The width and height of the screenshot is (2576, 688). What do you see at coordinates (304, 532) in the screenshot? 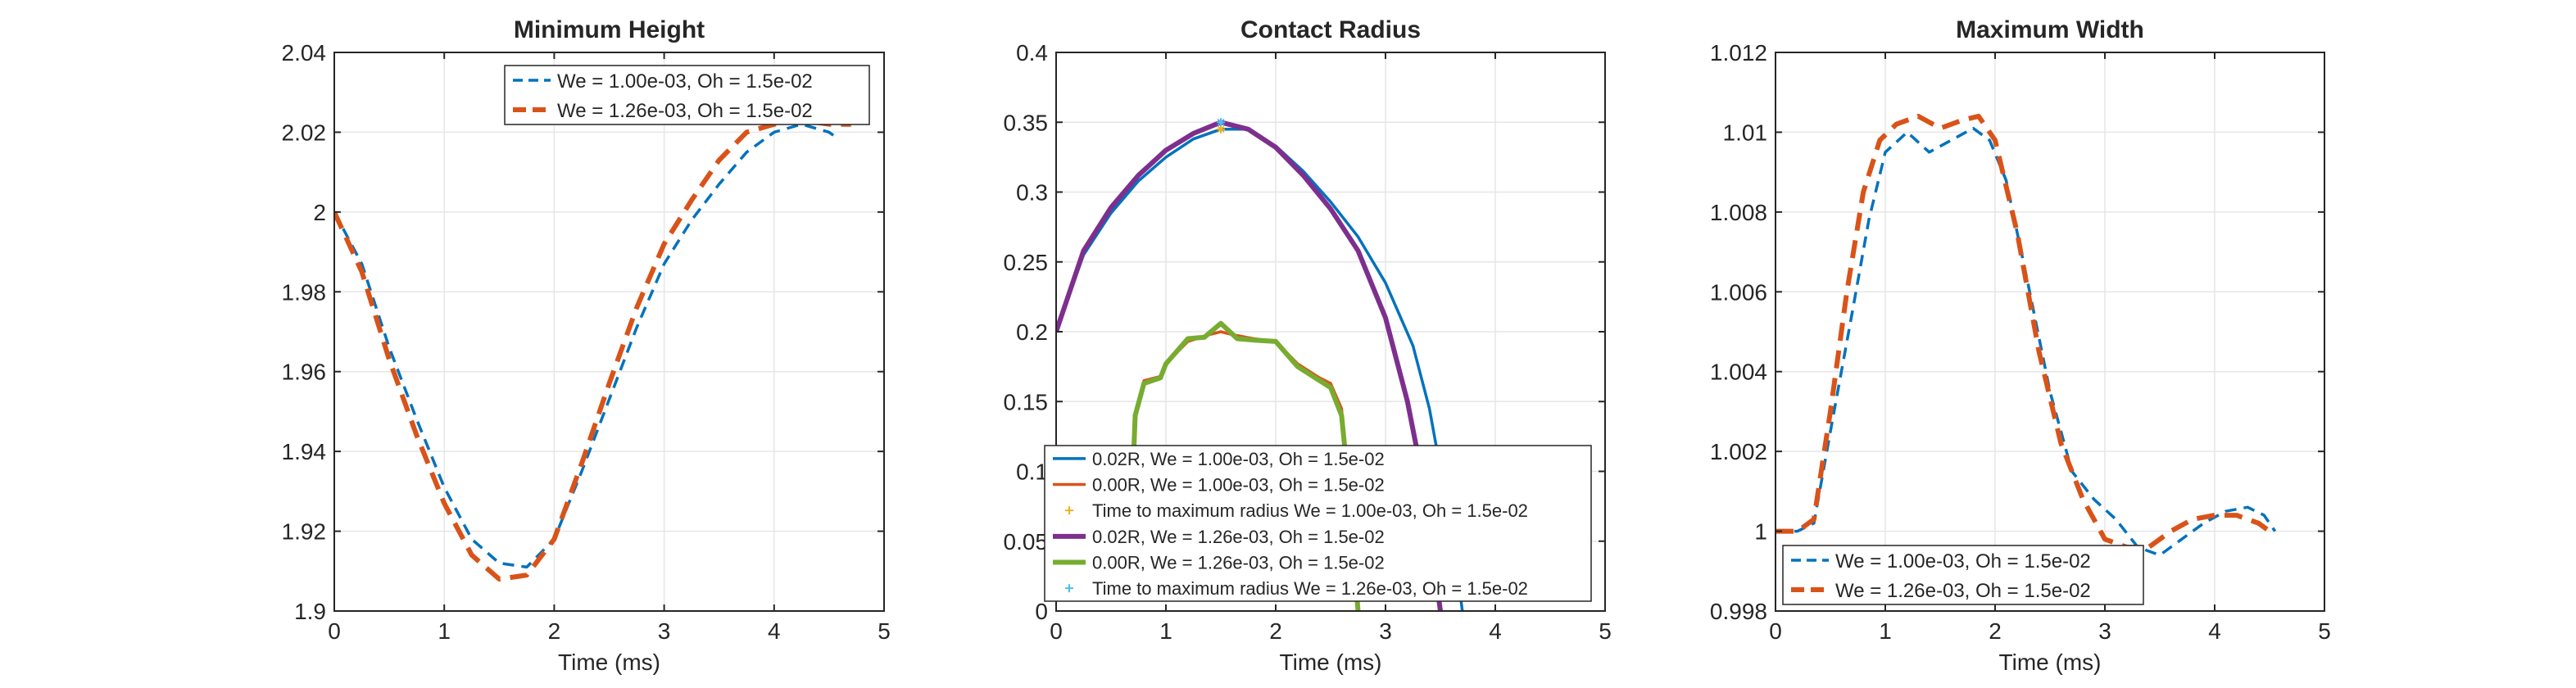
I see `y-tick-label: 1.92` at bounding box center [304, 532].